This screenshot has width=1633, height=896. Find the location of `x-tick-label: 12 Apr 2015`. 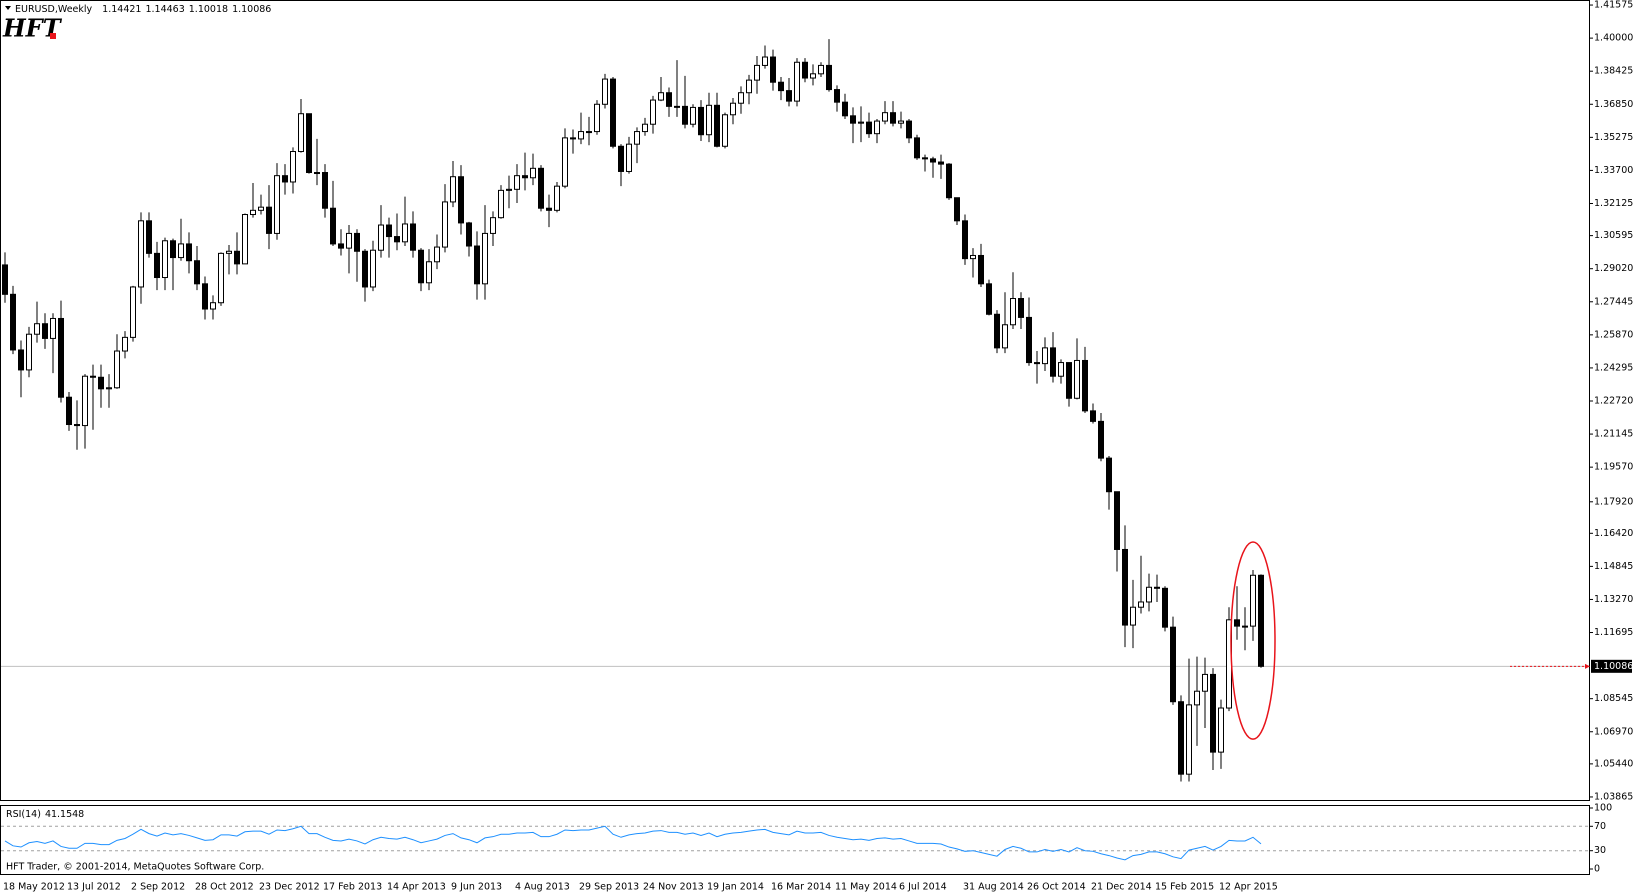

x-tick-label: 12 Apr 2015 is located at coordinates (1248, 887).